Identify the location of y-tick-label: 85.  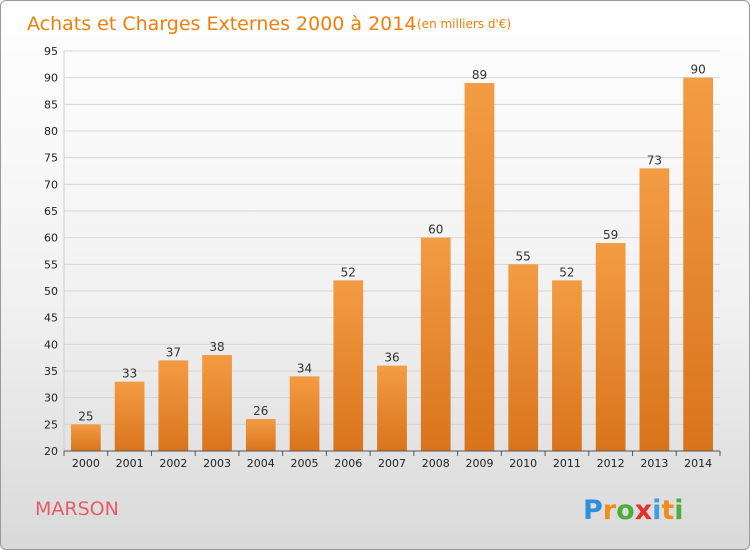
(51, 104).